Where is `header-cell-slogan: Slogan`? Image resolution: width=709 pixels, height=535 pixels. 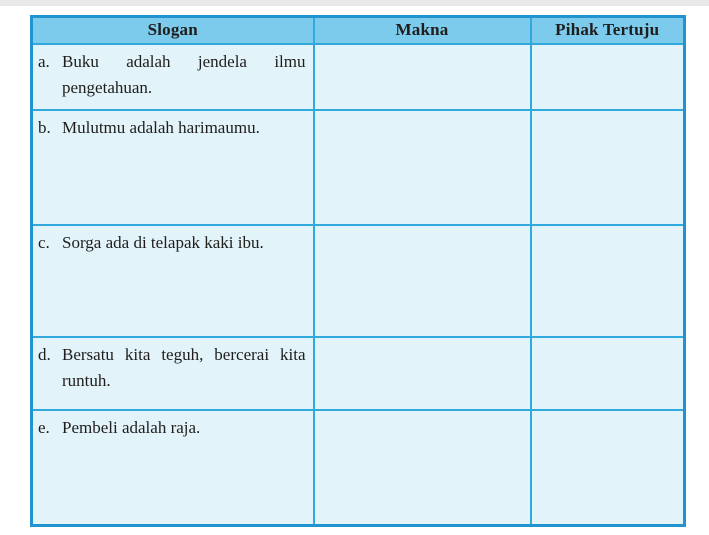 header-cell-slogan: Slogan is located at coordinates (172, 30).